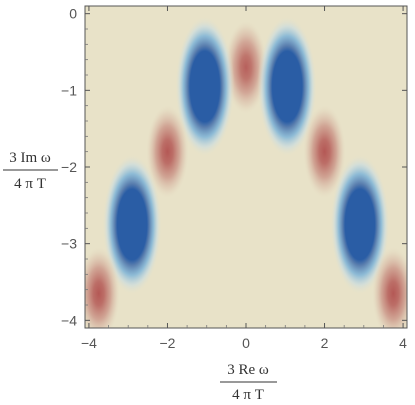 Image resolution: width=415 pixels, height=405 pixels. Describe the element at coordinates (89, 343) in the screenshot. I see `x-tick-label: −4` at that location.